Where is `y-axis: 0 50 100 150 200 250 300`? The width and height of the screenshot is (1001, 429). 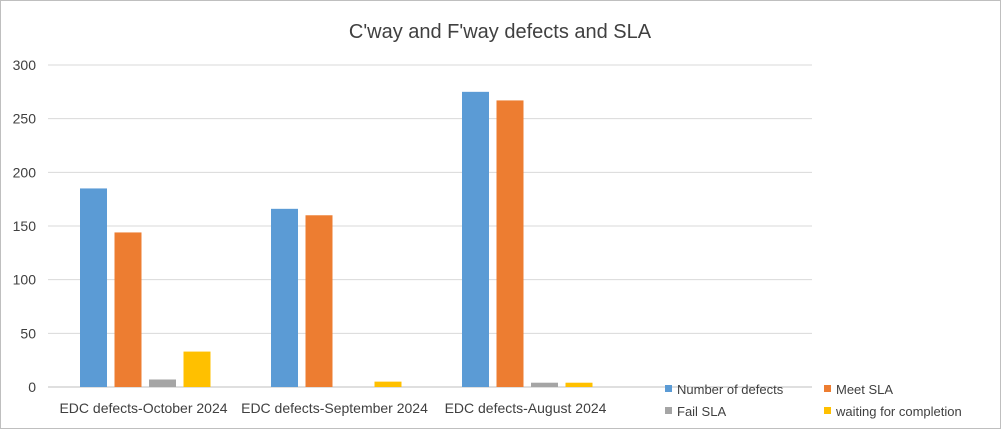
y-axis: 0 50 100 150 200 250 300 is located at coordinates (25, 226).